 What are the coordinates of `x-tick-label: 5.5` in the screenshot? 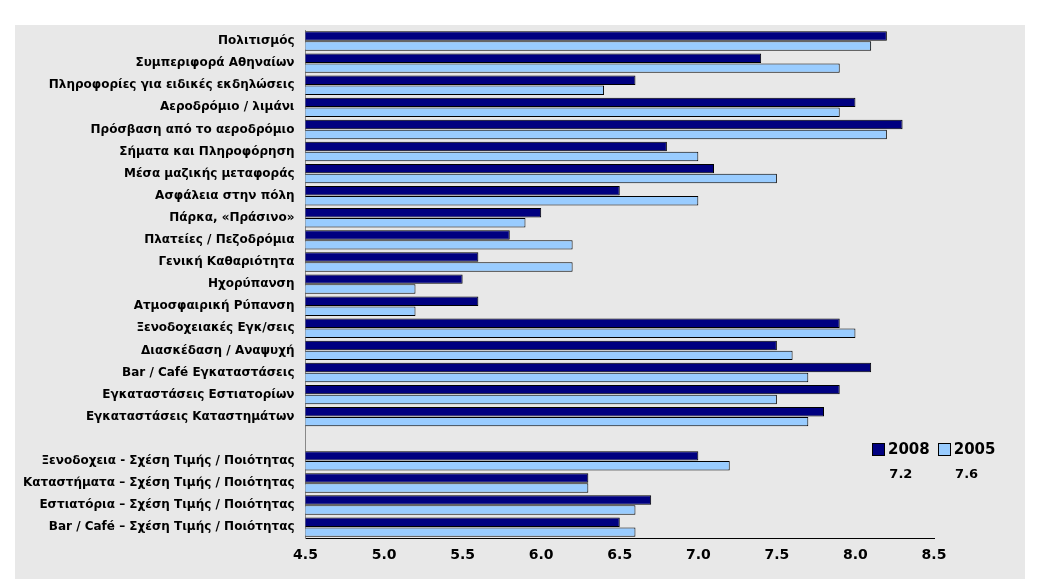 It's located at (463, 554).